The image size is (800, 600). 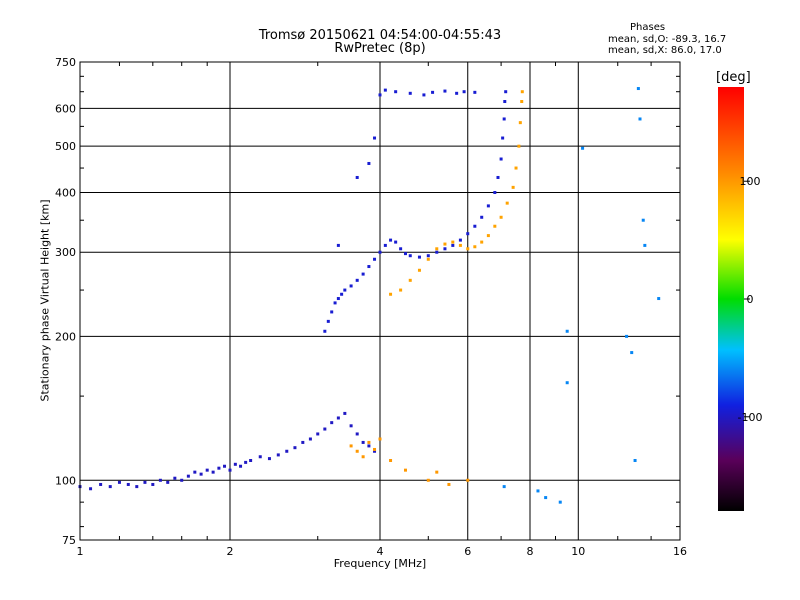 What do you see at coordinates (65, 480) in the screenshot?
I see `y-tick-label: 100` at bounding box center [65, 480].